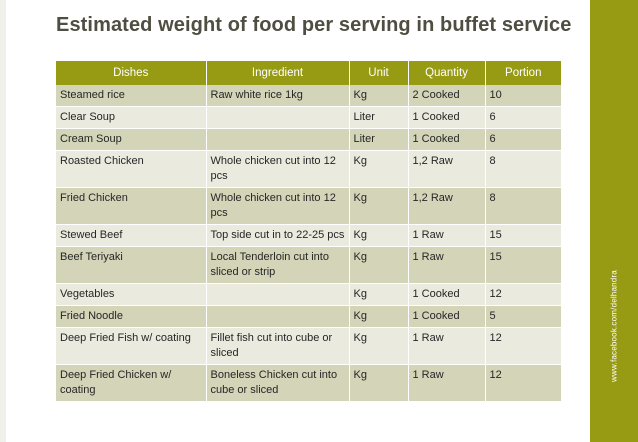 This screenshot has width=638, height=442. Describe the element at coordinates (131, 139) in the screenshot. I see `cell-dish: Cream Soup` at that location.